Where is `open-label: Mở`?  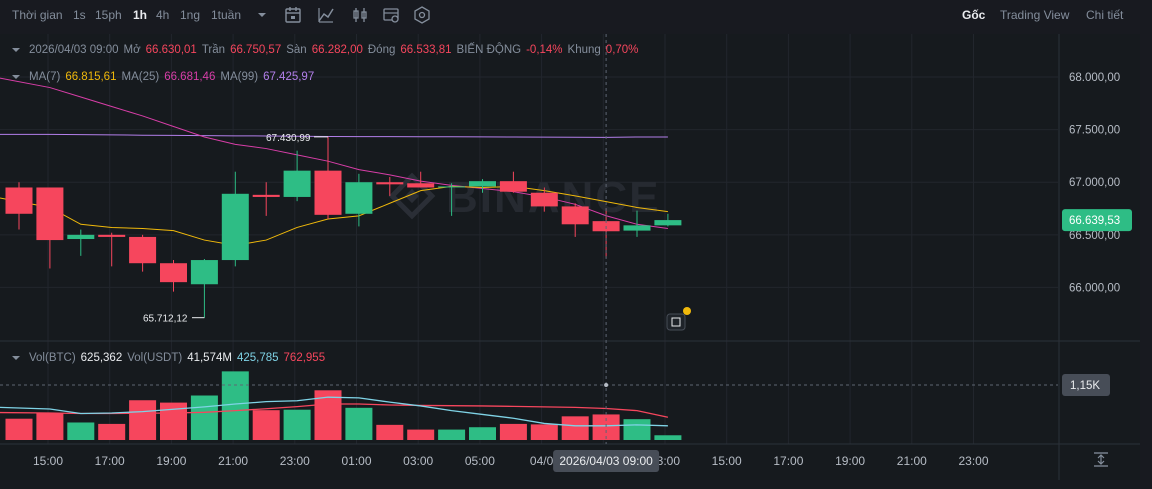
open-label: Mở is located at coordinates (132, 50).